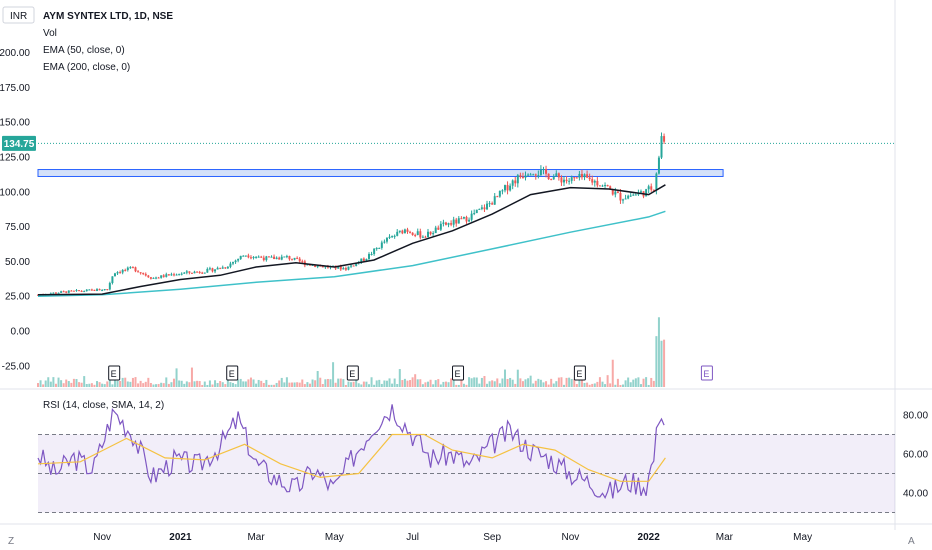  I want to click on ema50-line, so click(351, 240).